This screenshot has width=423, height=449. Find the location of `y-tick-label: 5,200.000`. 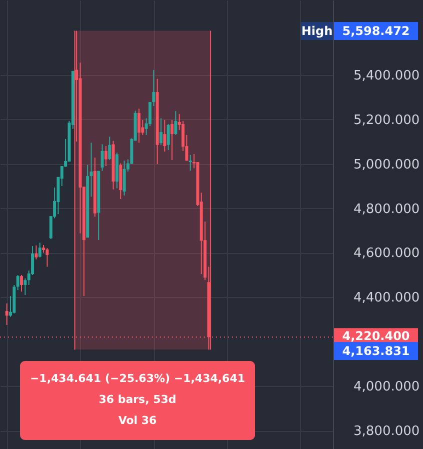

y-tick-label: 5,200.000 is located at coordinates (387, 120).